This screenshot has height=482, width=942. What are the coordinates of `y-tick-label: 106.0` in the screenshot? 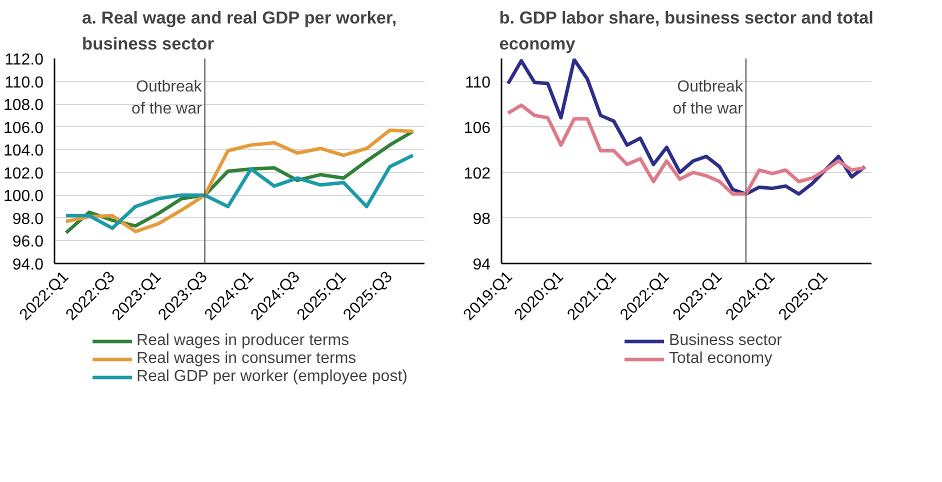 It's located at (23, 128).